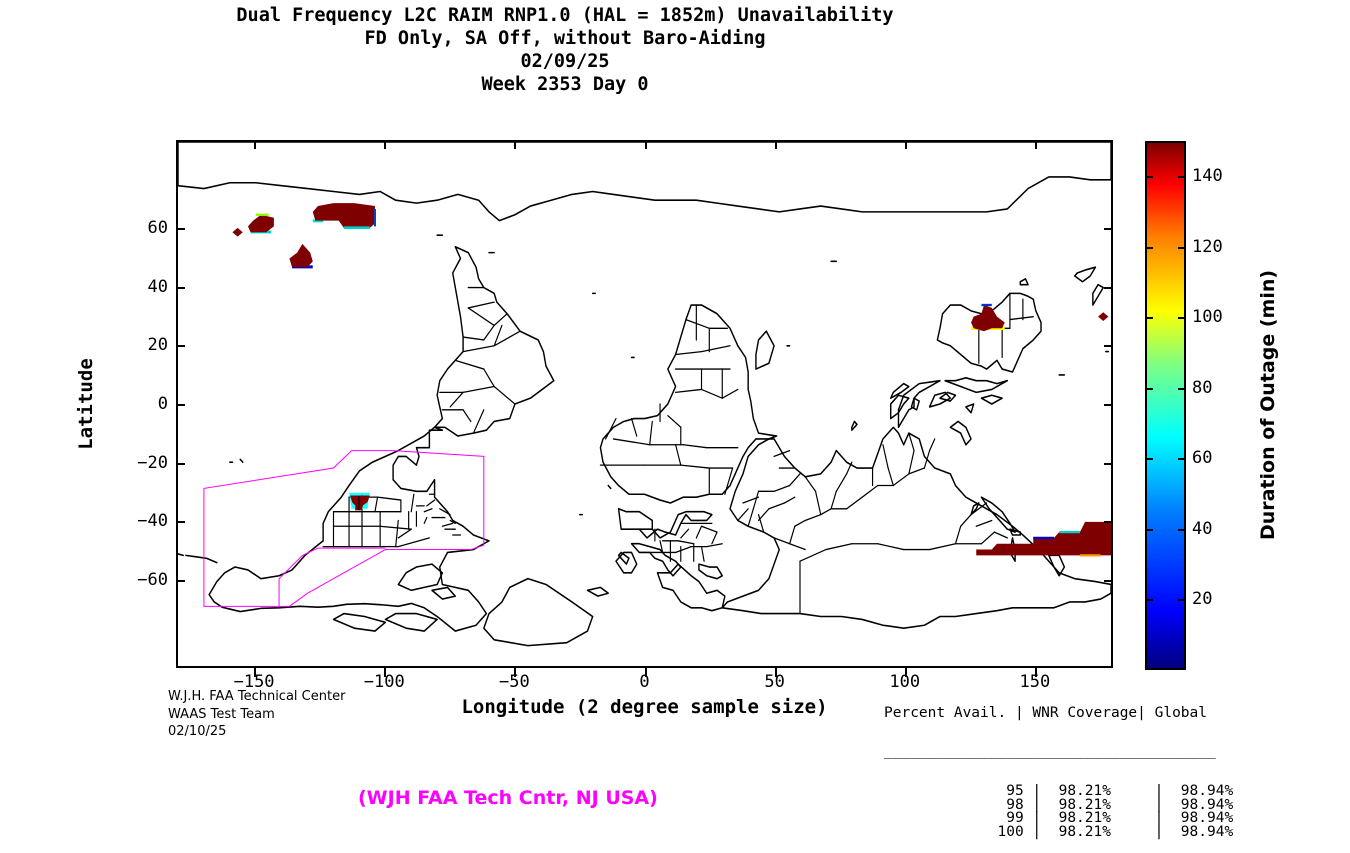 This screenshot has height=853, width=1350. Describe the element at coordinates (384, 682) in the screenshot. I see `longitude-tick-label: −100` at that location.